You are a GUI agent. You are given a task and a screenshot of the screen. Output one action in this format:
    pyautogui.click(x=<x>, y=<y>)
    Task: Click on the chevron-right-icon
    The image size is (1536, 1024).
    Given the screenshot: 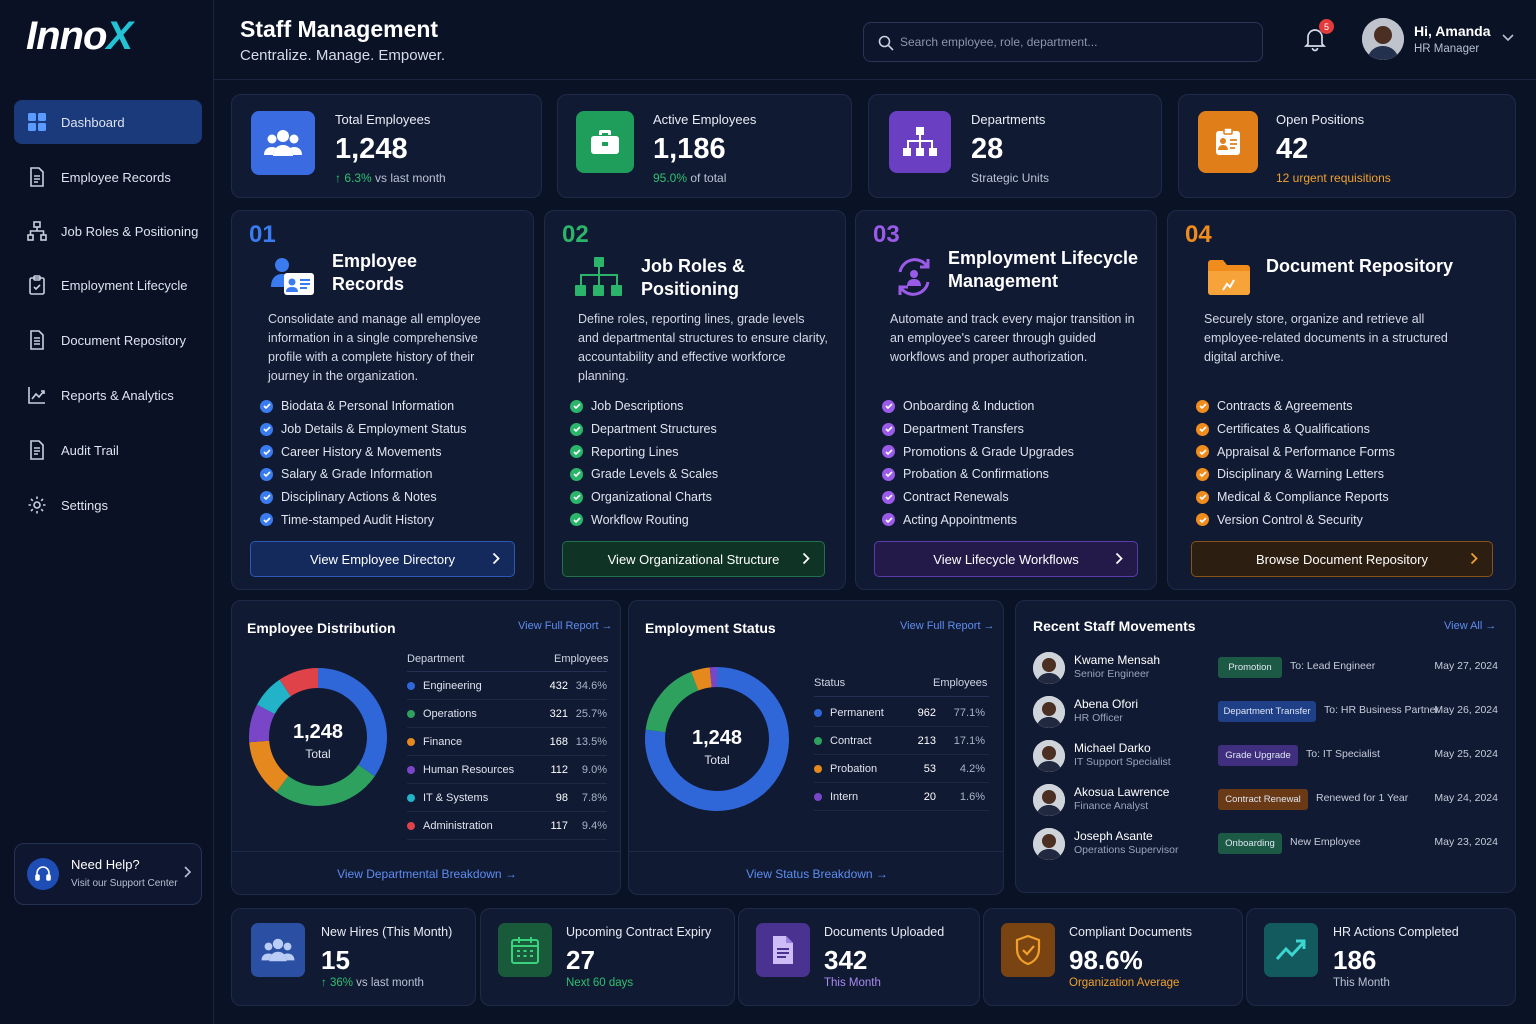 What is the action you would take?
    pyautogui.click(x=496, y=558)
    